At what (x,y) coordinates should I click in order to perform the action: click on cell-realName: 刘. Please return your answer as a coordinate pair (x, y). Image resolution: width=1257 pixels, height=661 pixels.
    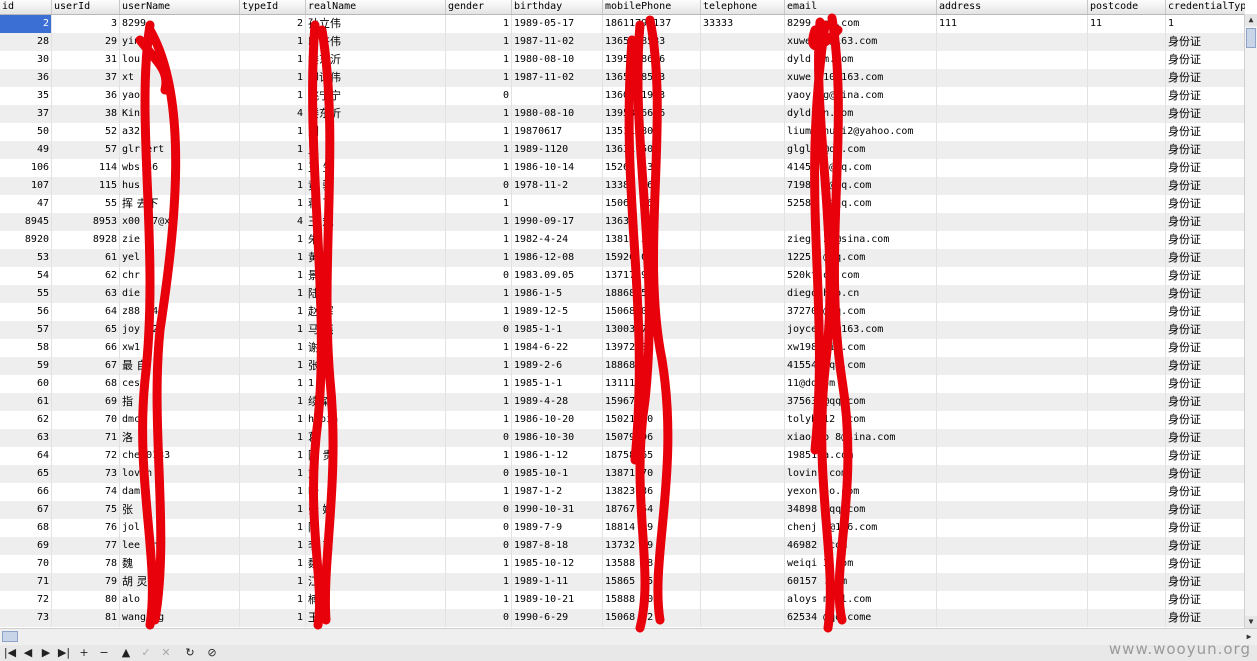
    Looking at the image, I should click on (376, 132).